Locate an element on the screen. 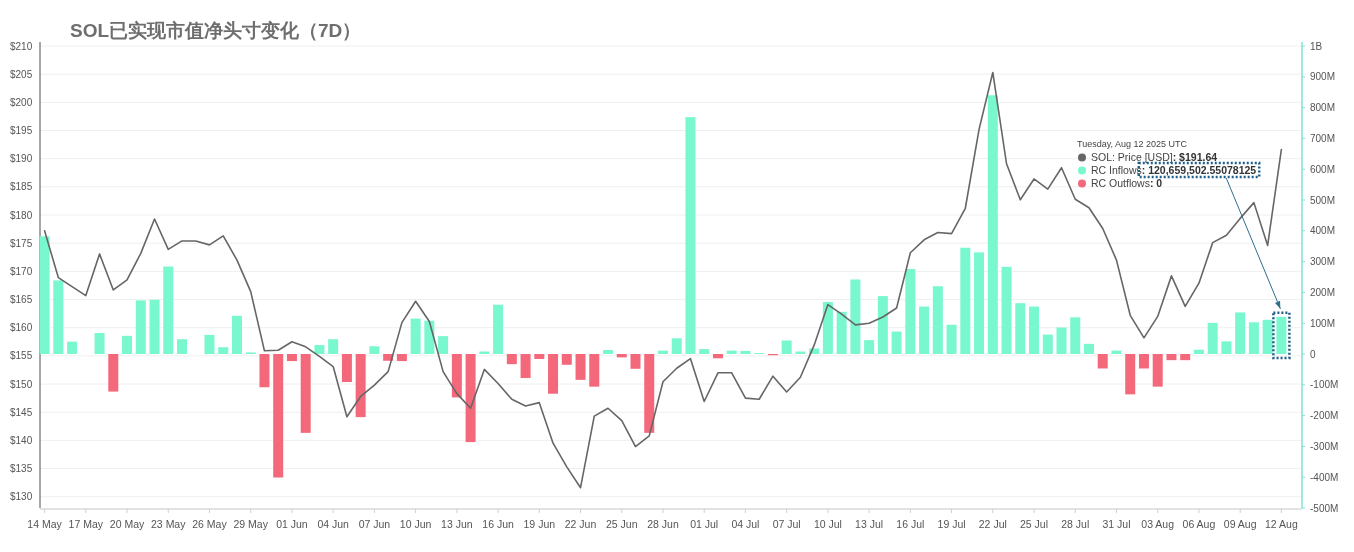  y-tick-label: $140 is located at coordinates (21, 440).